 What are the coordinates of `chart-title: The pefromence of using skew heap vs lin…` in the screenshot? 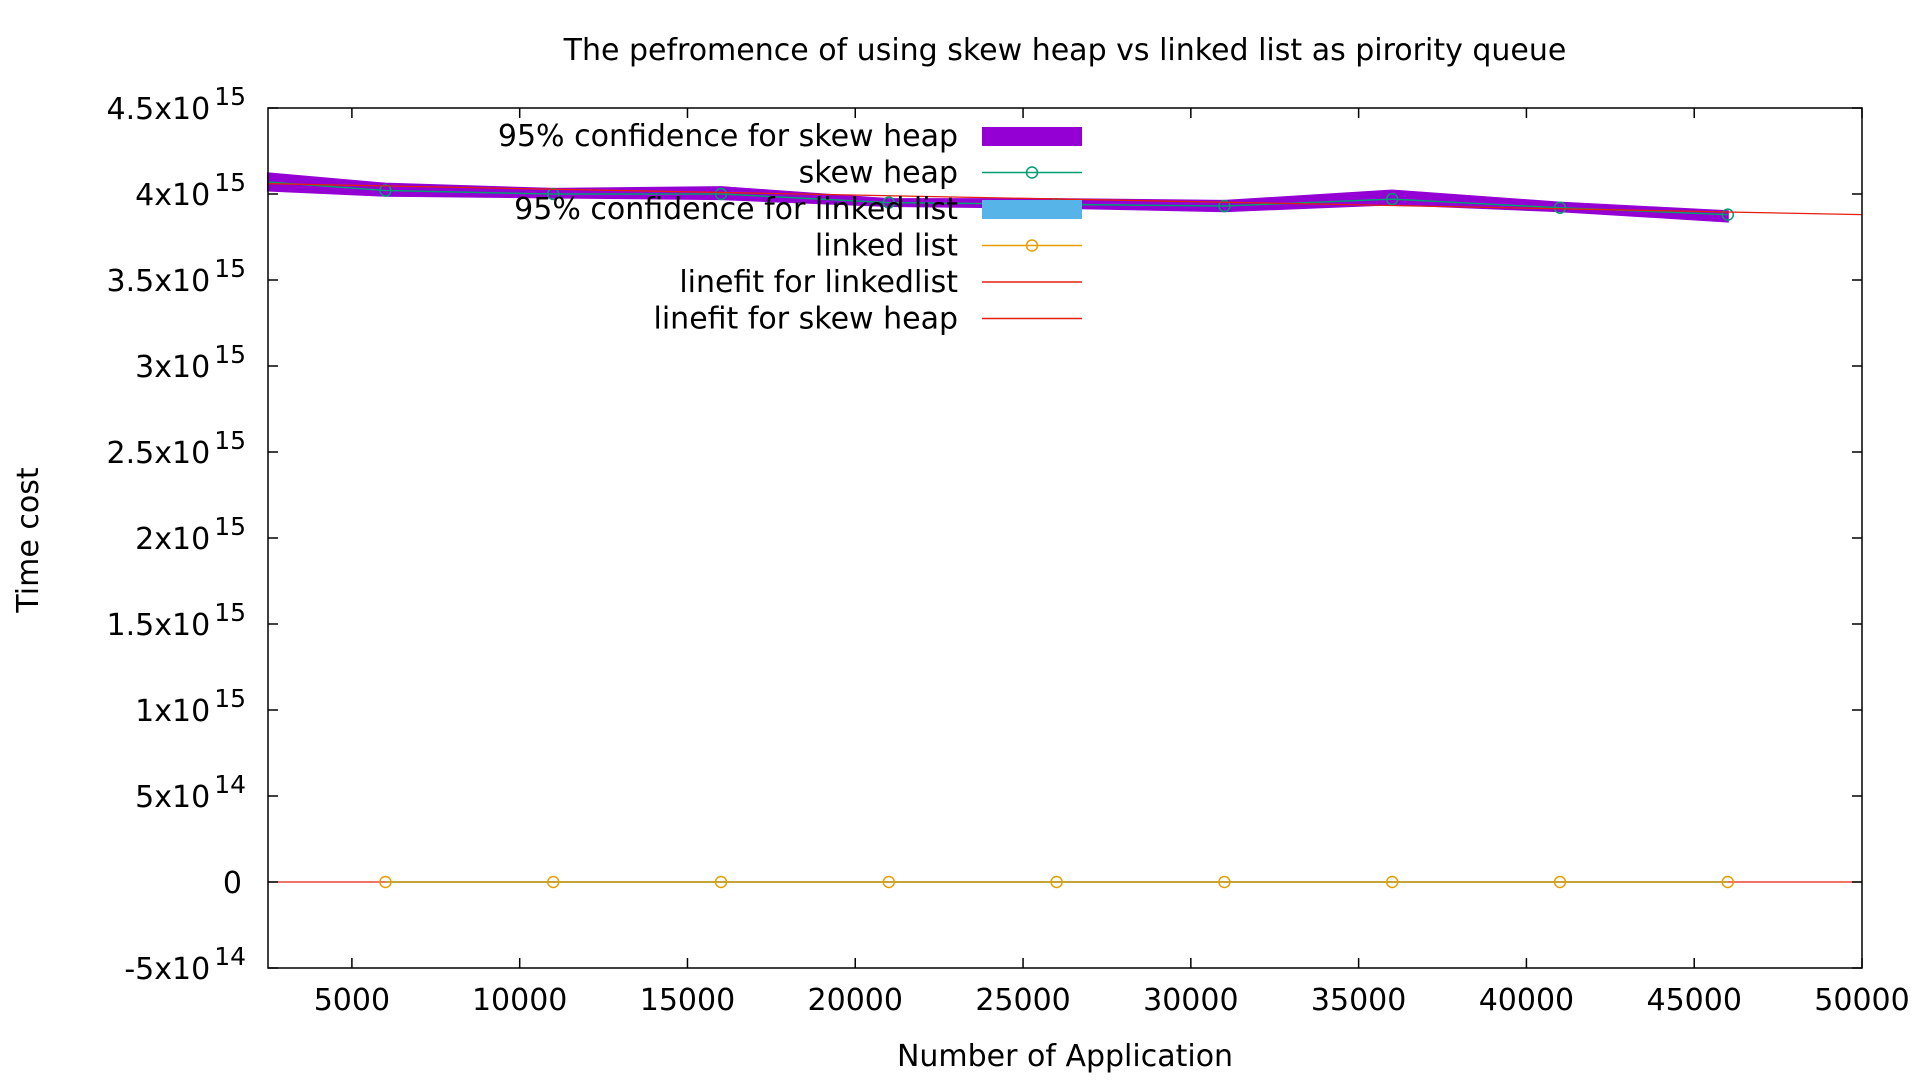 It's located at (1065, 50).